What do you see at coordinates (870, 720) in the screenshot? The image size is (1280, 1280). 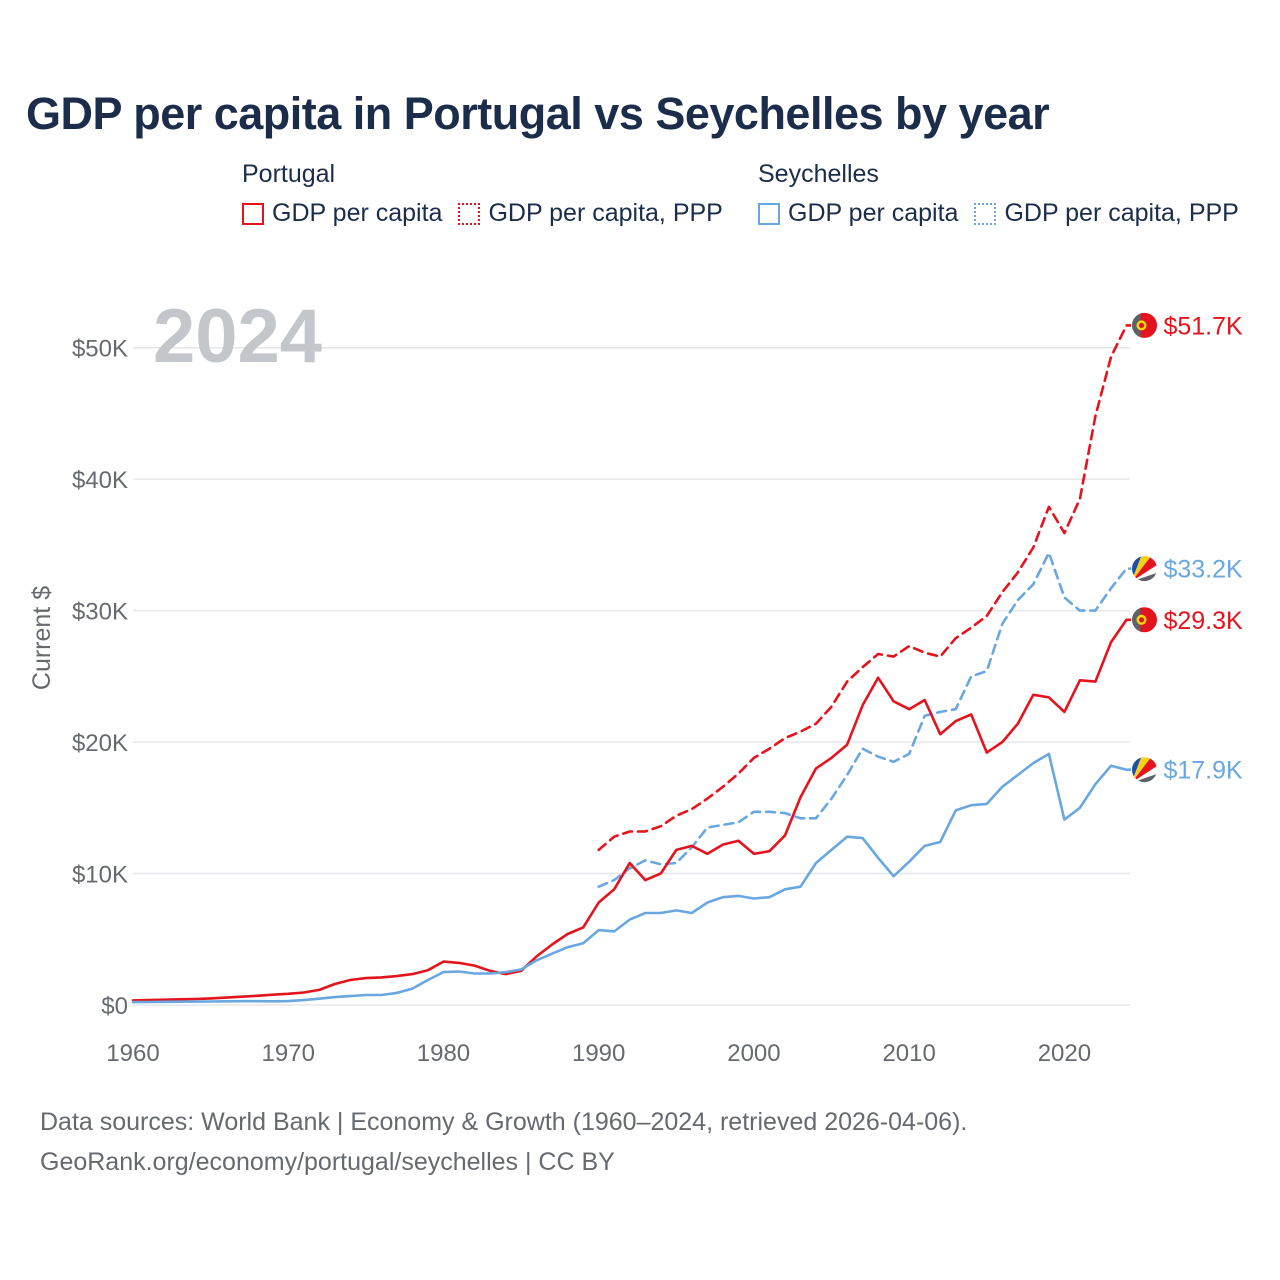 I see `series-line-seychelles-ppp` at bounding box center [870, 720].